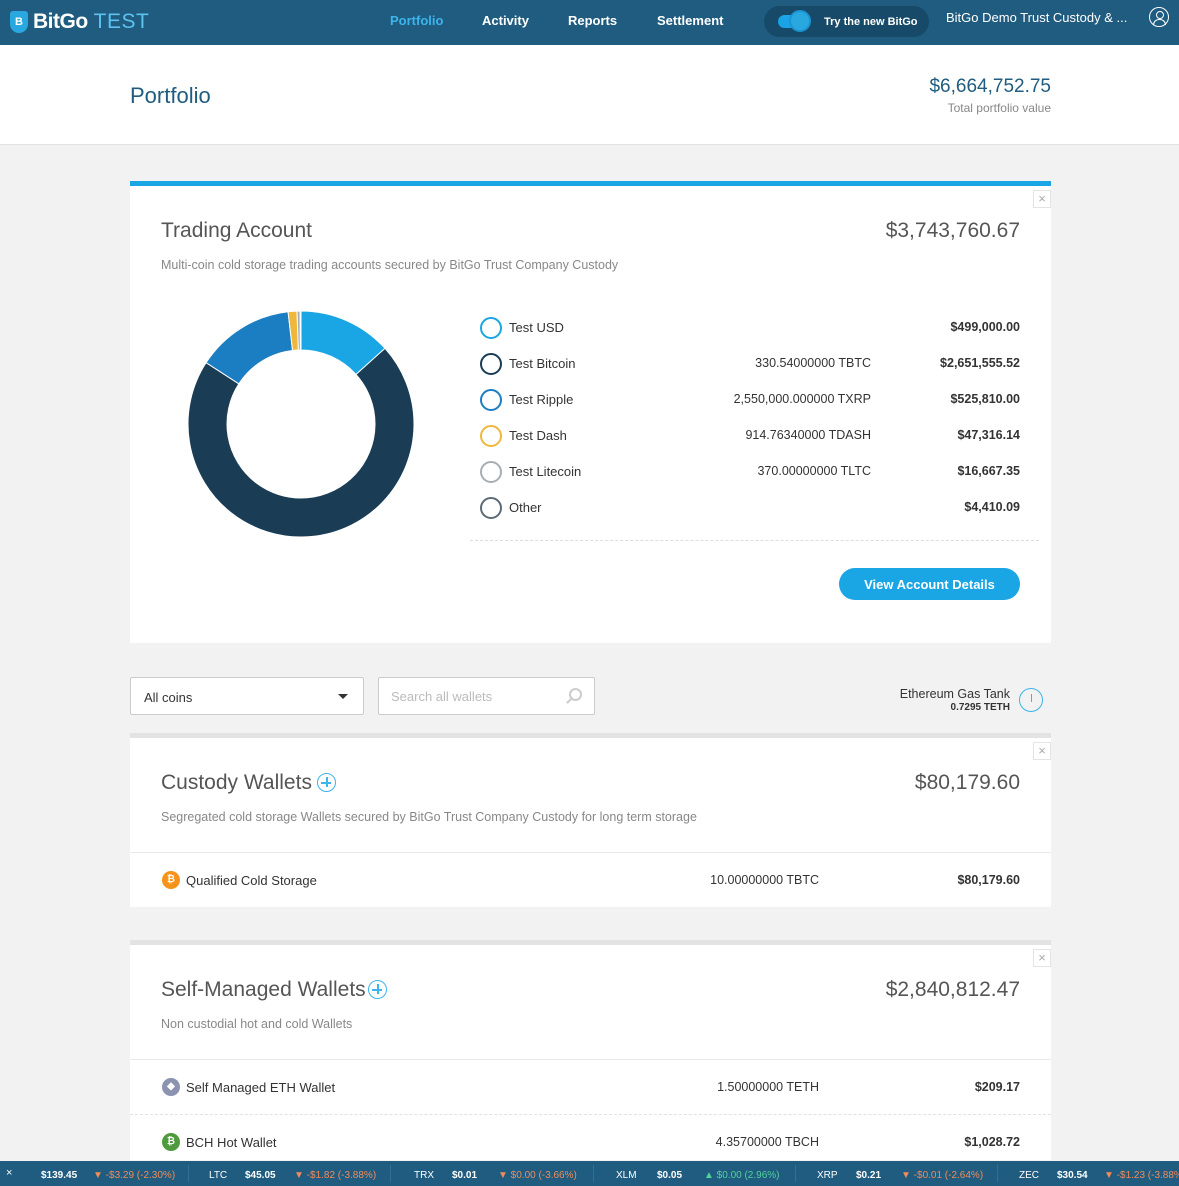 The width and height of the screenshot is (1179, 1186). Describe the element at coordinates (505, 20) in the screenshot. I see `nav-activity: Activity` at that location.